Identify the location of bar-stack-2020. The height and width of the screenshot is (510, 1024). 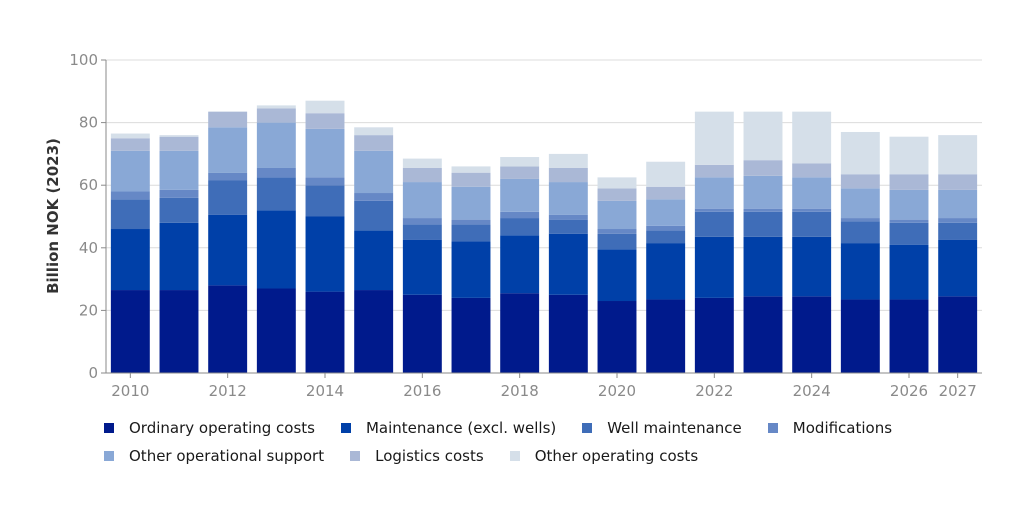
(617, 275).